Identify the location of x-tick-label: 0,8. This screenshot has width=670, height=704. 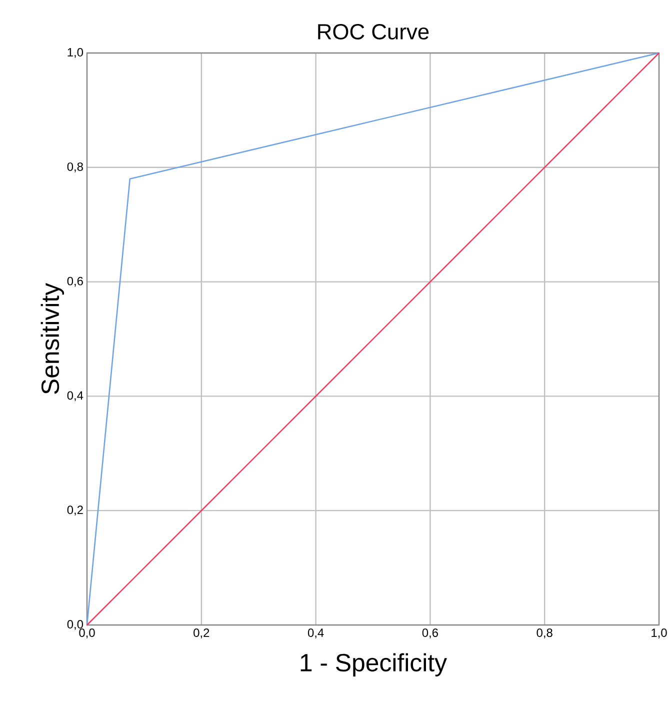
(544, 633).